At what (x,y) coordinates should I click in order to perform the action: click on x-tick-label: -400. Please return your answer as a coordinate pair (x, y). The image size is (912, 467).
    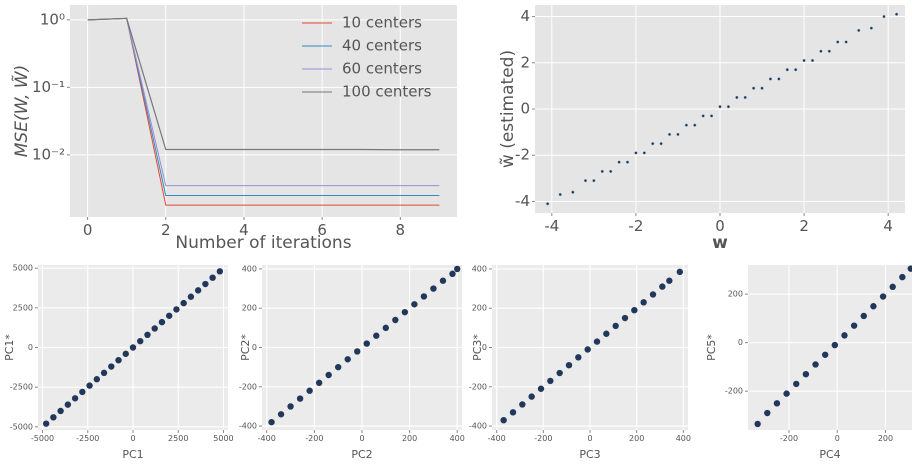
    Looking at the image, I should click on (267, 438).